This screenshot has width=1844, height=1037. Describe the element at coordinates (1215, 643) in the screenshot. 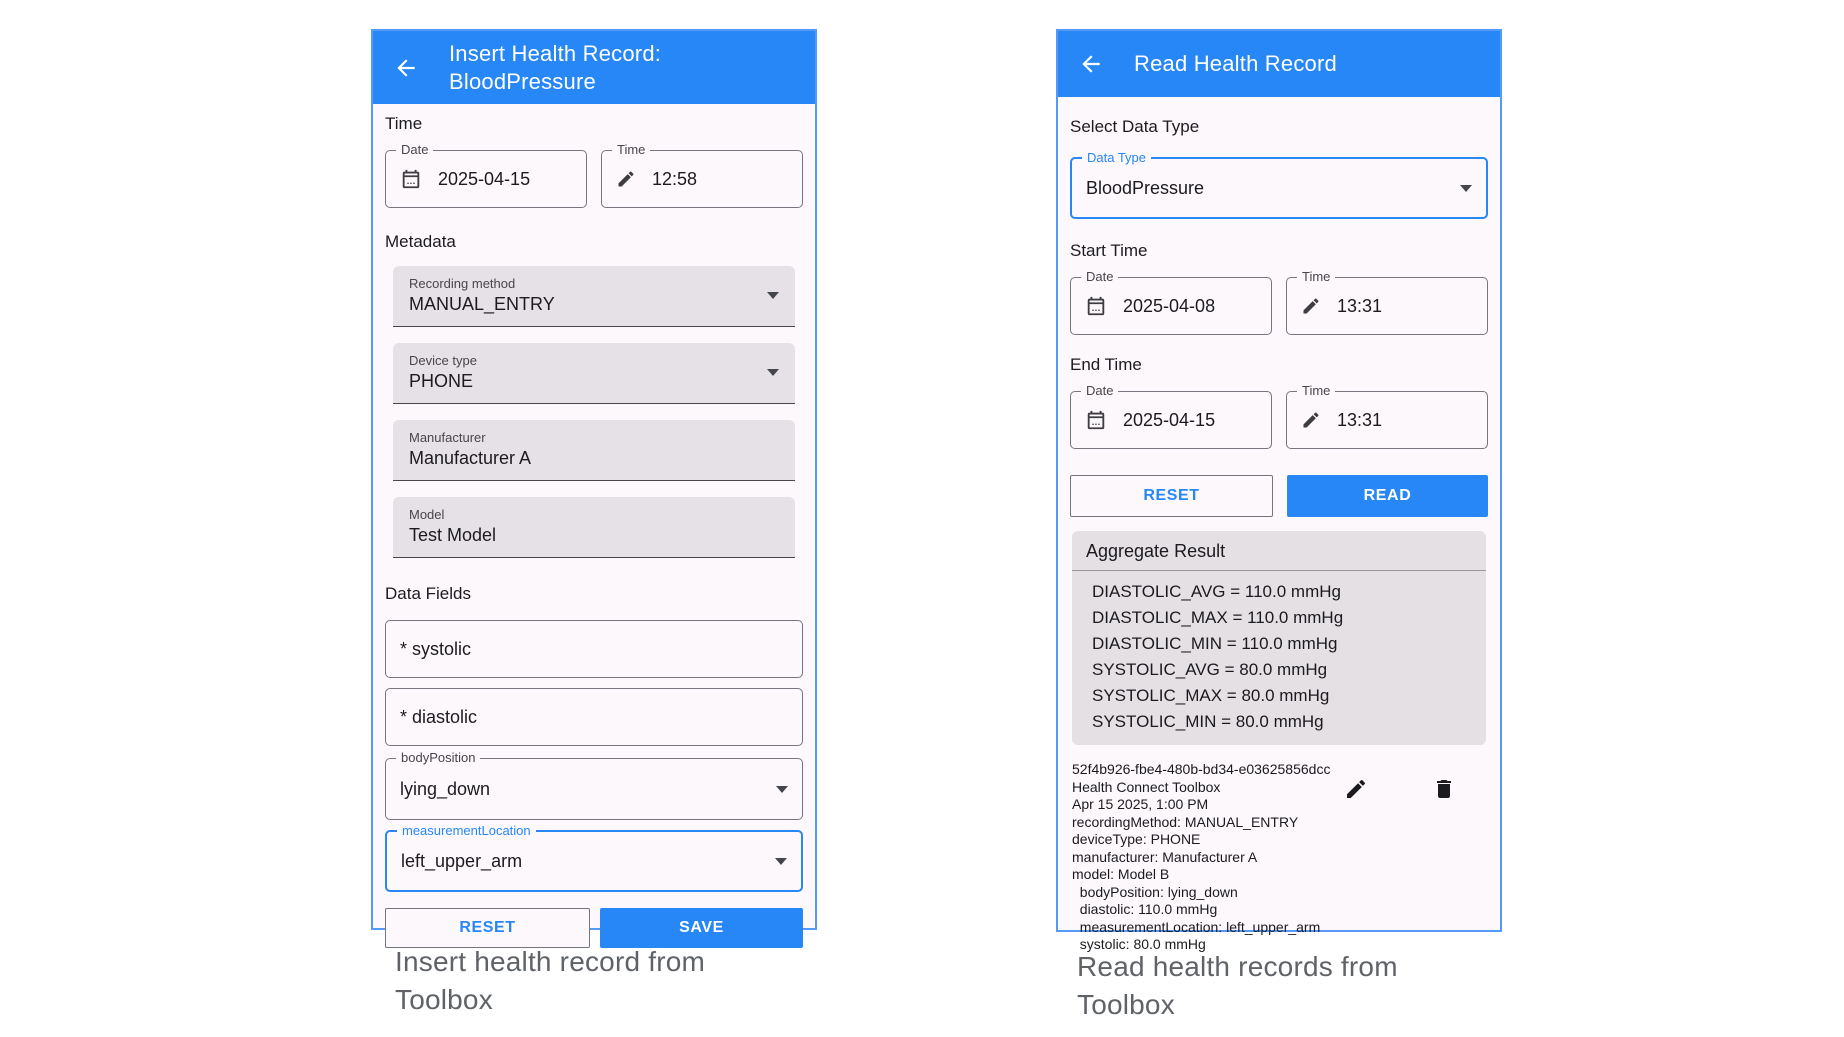

I see `aggregate-row: DIASTOLIC_MIN = 110.0 mmHg` at that location.